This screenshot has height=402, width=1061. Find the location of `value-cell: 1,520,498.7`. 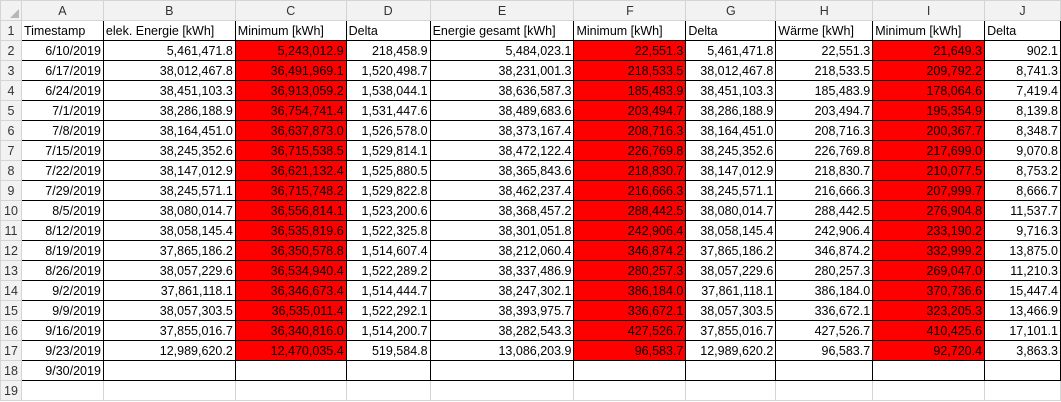

value-cell: 1,520,498.7 is located at coordinates (388, 70).